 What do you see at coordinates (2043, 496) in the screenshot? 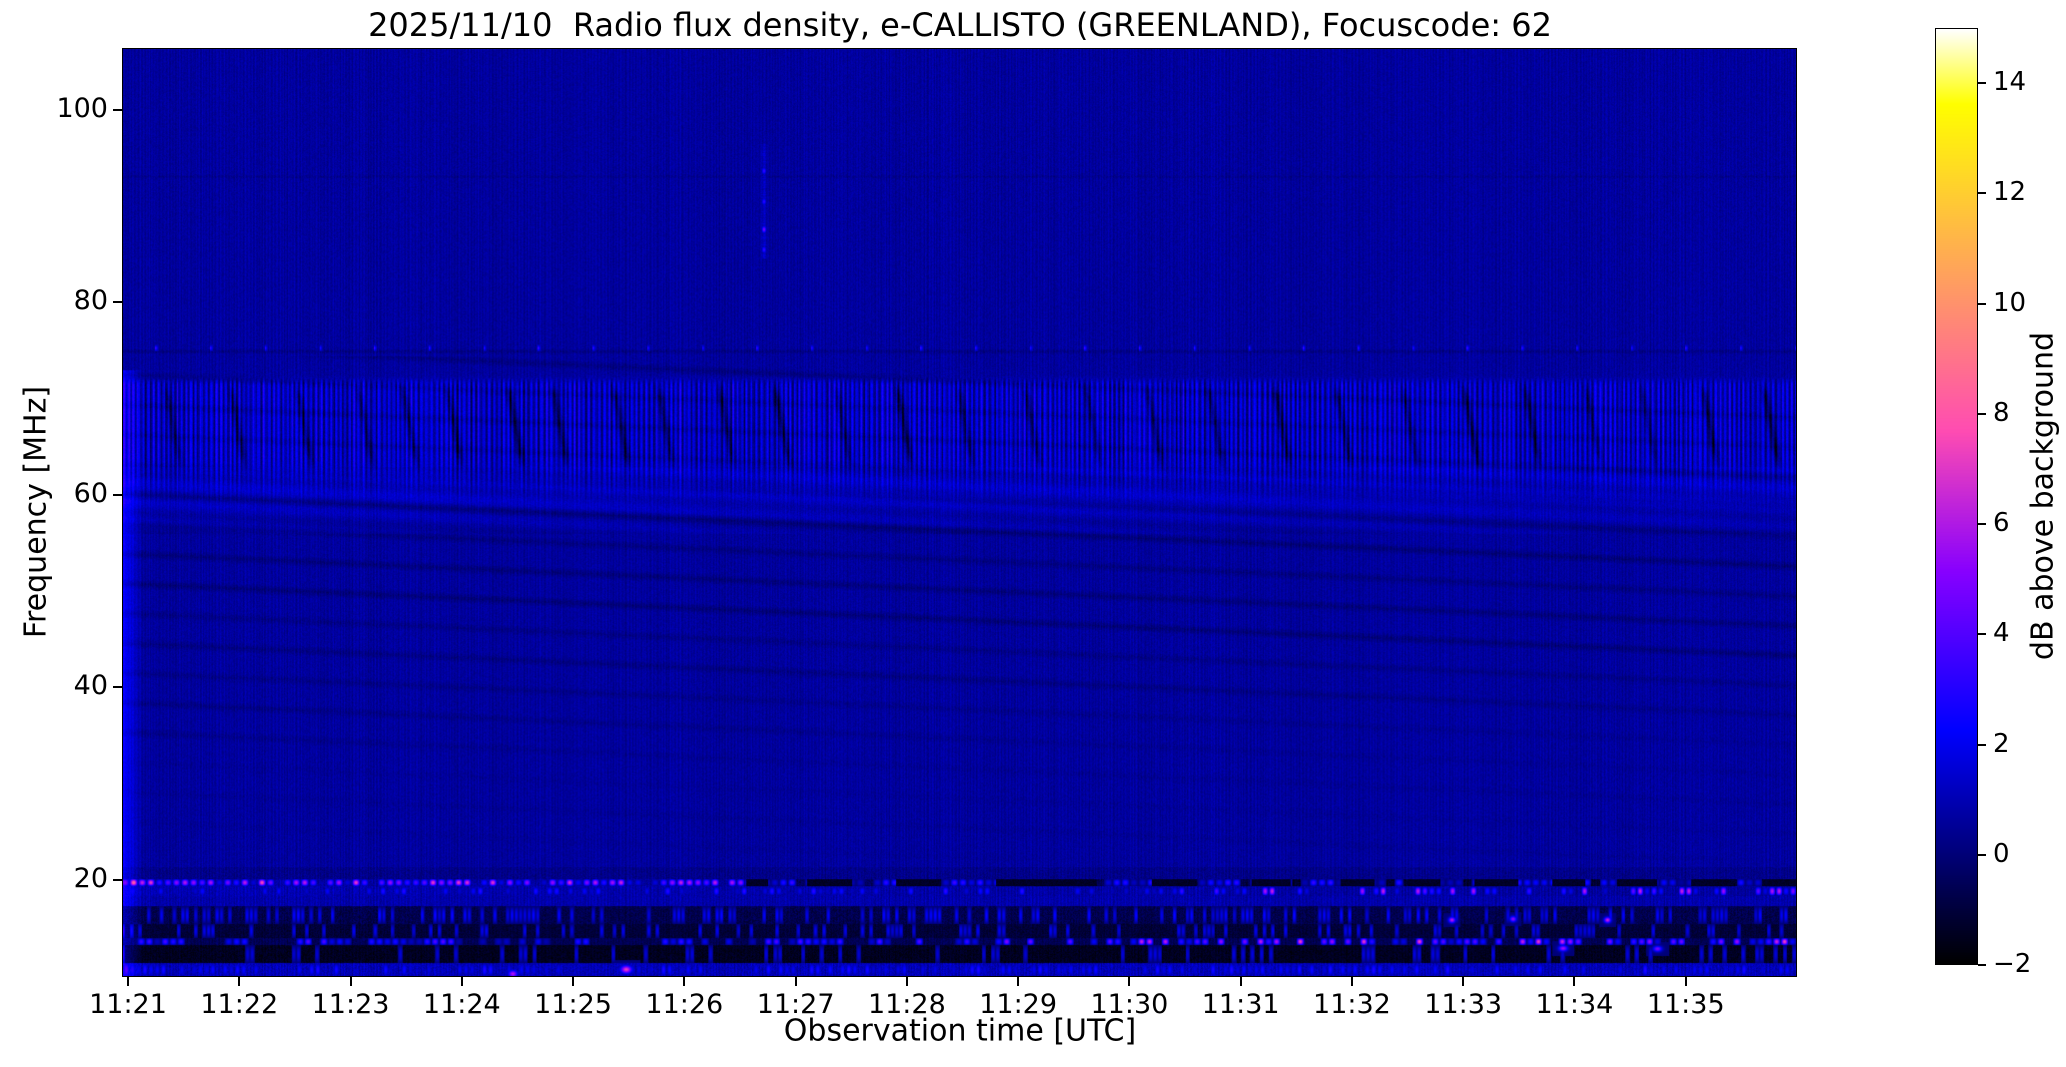
I see `colorbar-label: dB above background` at bounding box center [2043, 496].